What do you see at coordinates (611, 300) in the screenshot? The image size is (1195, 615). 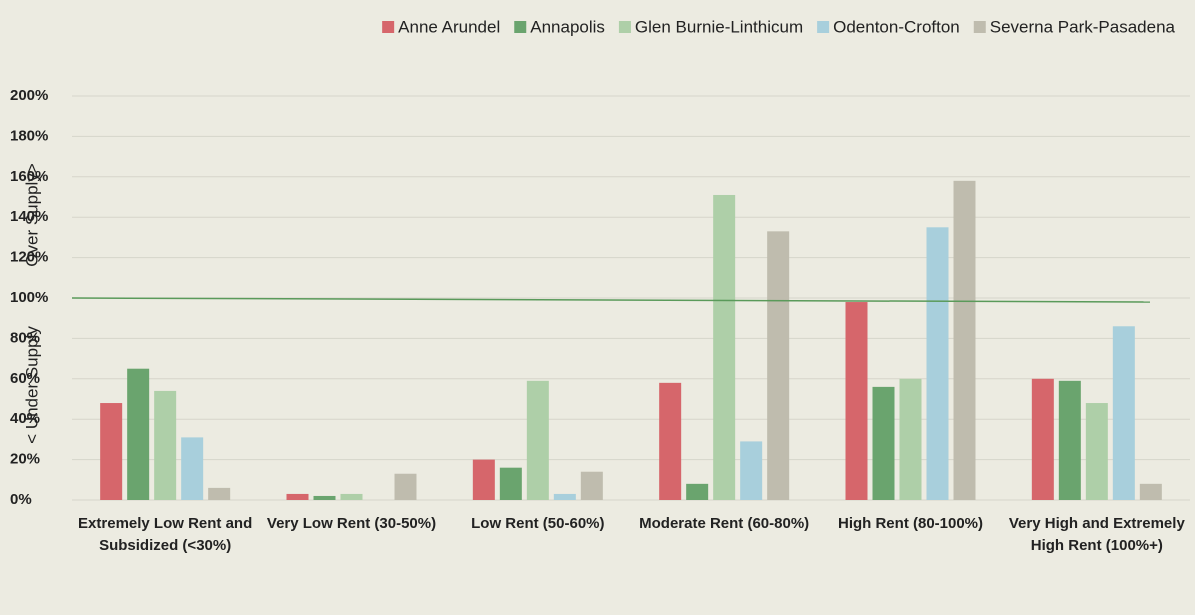 I see `reference-line` at bounding box center [611, 300].